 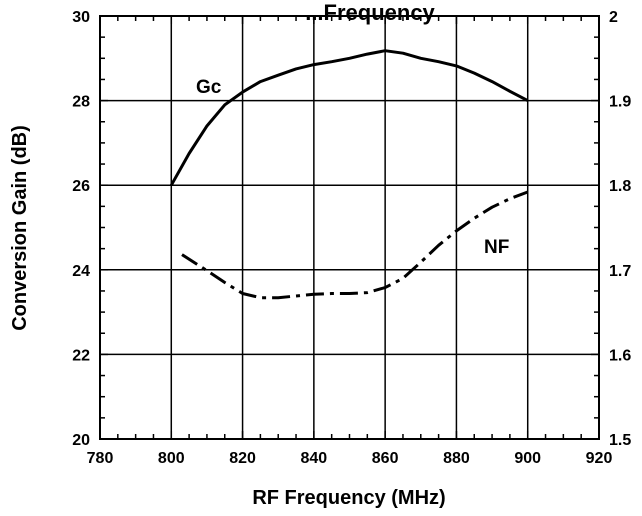 What do you see at coordinates (81, 440) in the screenshot?
I see `y-tick-label: 20` at bounding box center [81, 440].